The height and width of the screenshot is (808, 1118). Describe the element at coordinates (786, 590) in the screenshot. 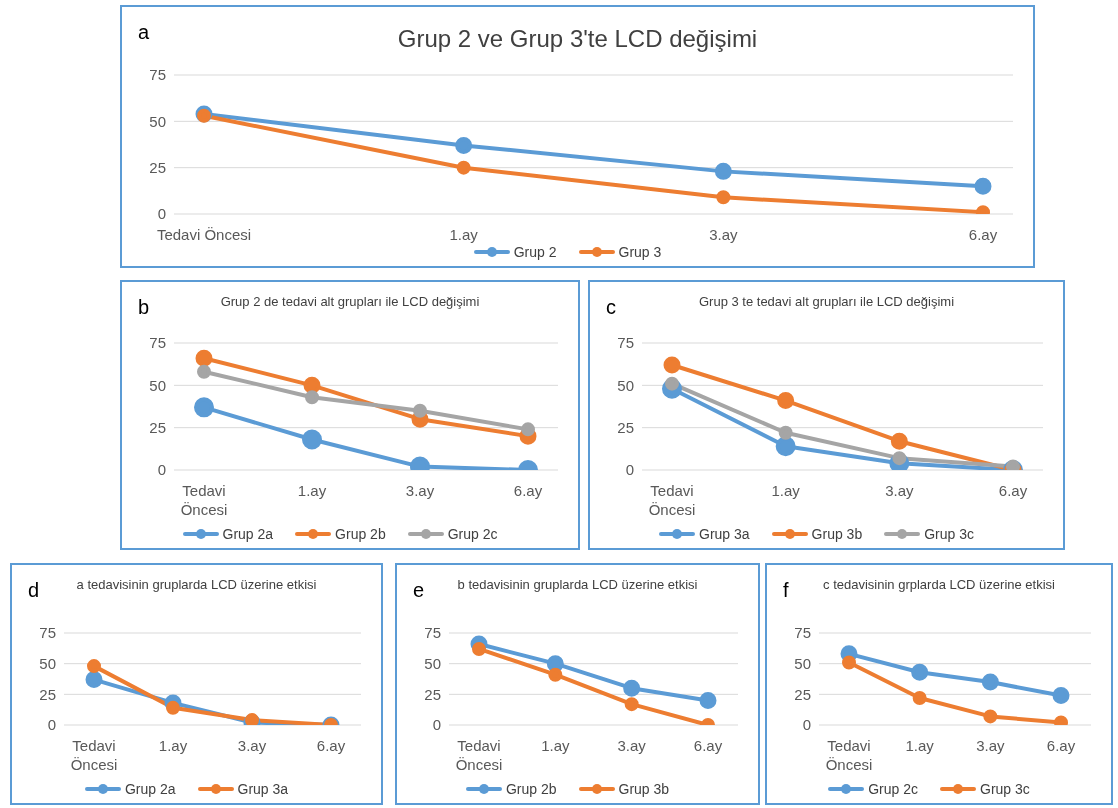

I see `text: f` at that location.